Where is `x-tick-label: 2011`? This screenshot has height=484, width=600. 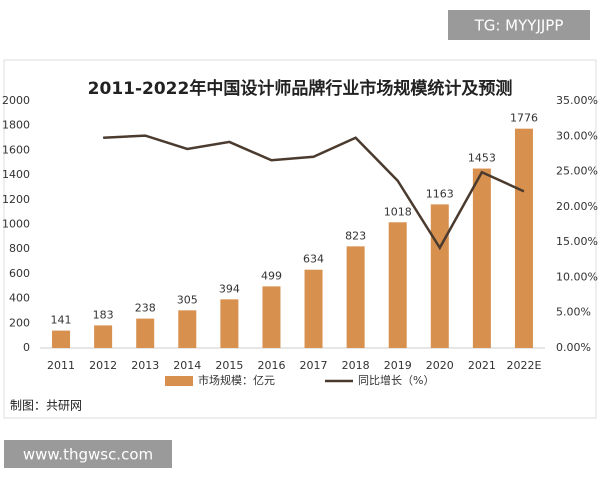 x-tick-label: 2011 is located at coordinates (61, 365).